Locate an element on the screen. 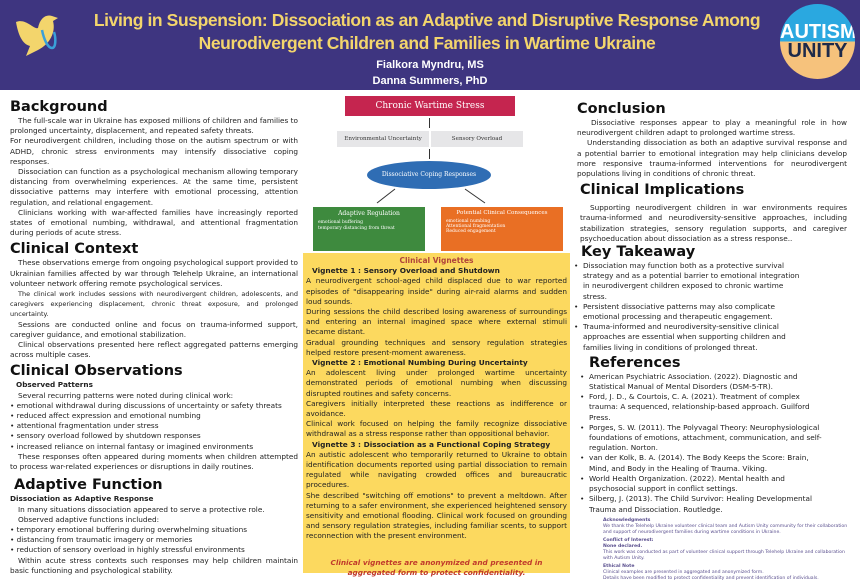 The image size is (860, 582). vignettes-heading: Clinical Vignettes is located at coordinates (436, 260).